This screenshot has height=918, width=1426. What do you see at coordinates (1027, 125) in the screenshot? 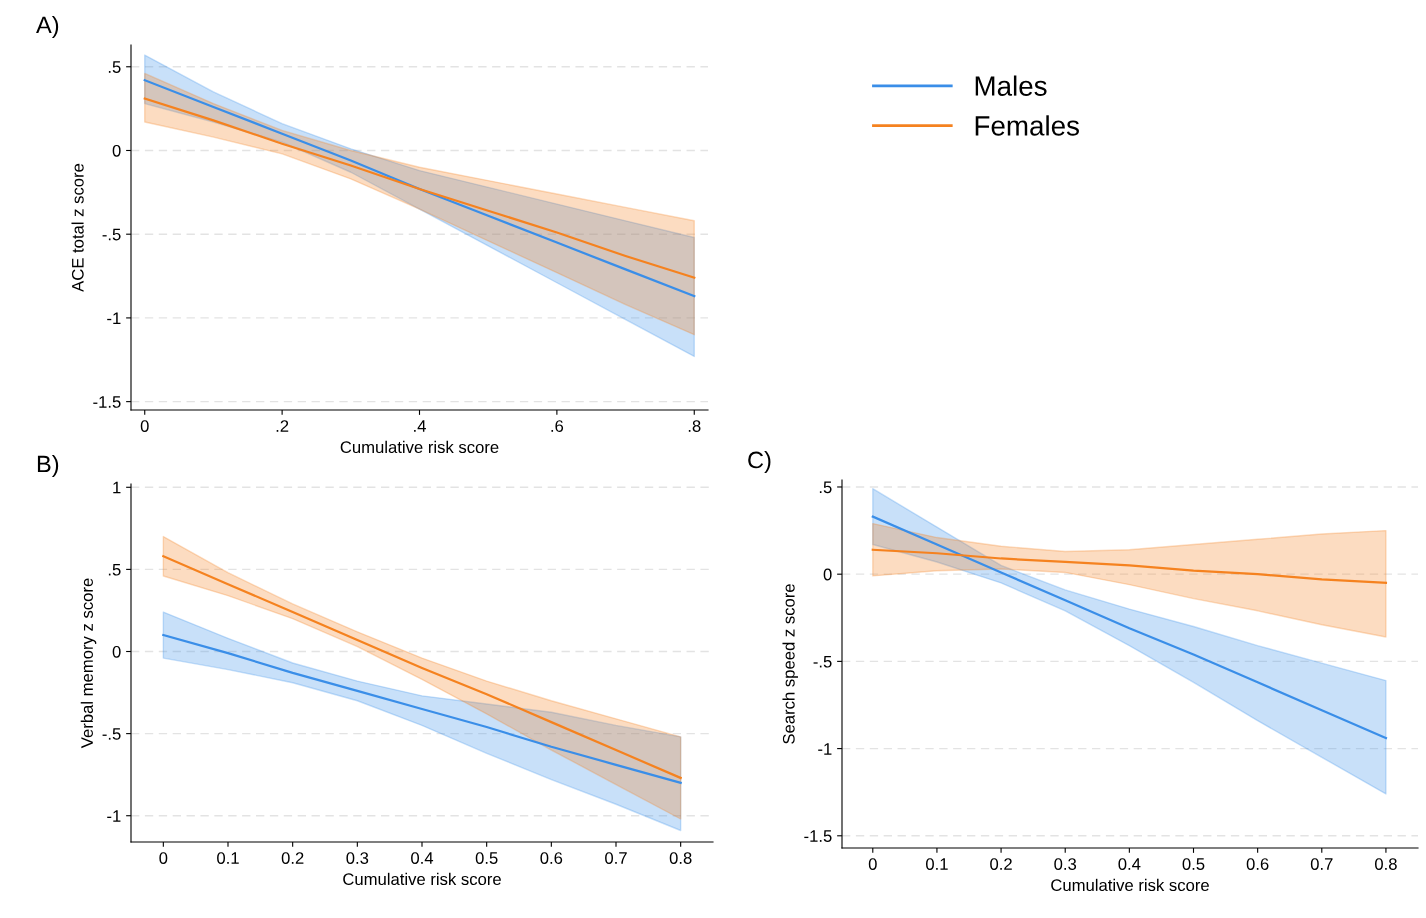
I see `legend-label: Females` at bounding box center [1027, 125].